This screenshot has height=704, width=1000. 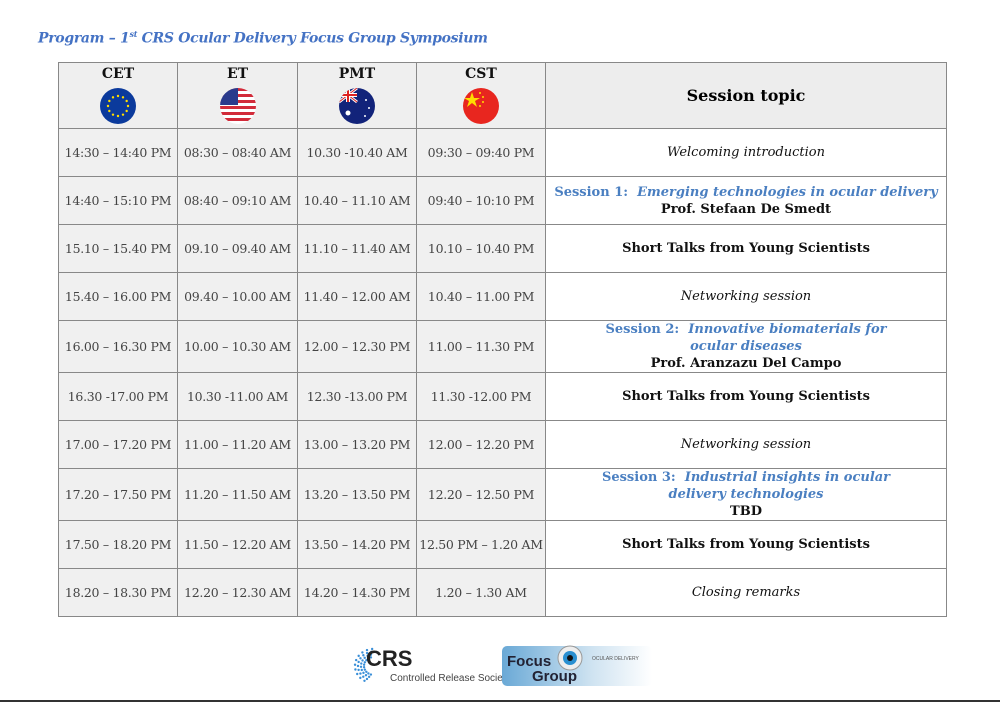 I want to click on time-cell: 11.20 – 11.50 AM, so click(x=237, y=494).